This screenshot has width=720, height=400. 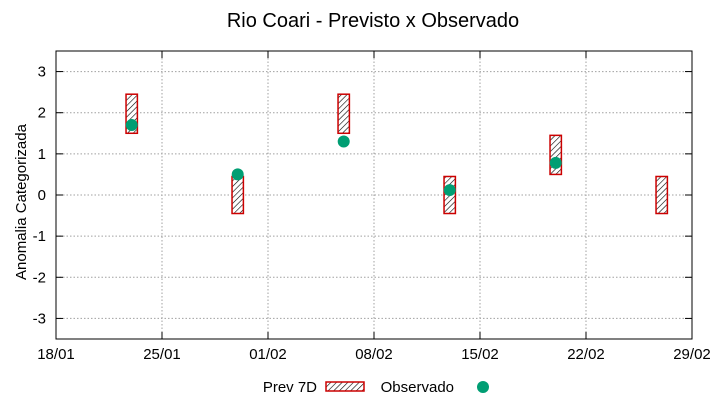 What do you see at coordinates (39, 236) in the screenshot?
I see `y-tick-label: -1` at bounding box center [39, 236].